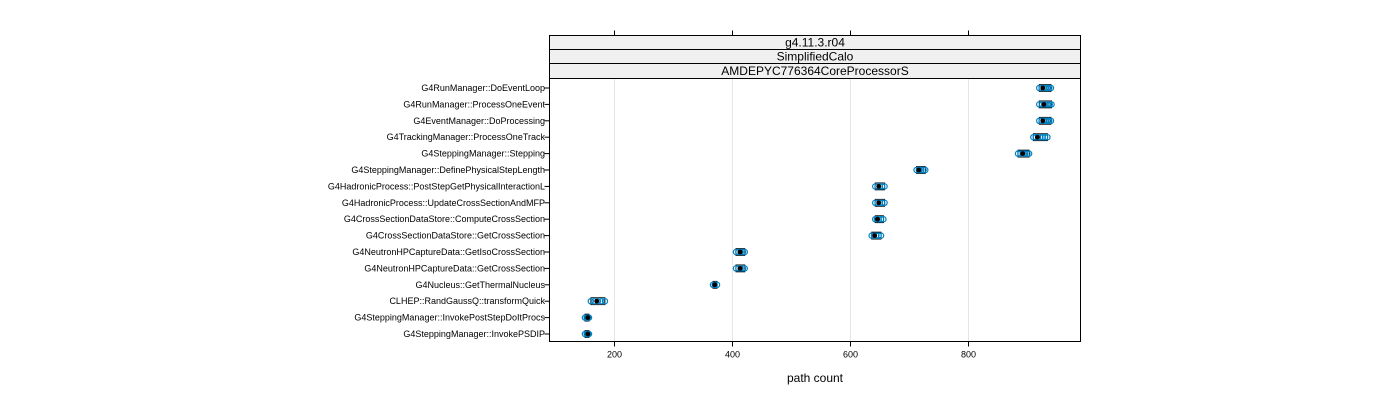  I want to click on strip-1-label: g4.11.3.r04, so click(815, 43).